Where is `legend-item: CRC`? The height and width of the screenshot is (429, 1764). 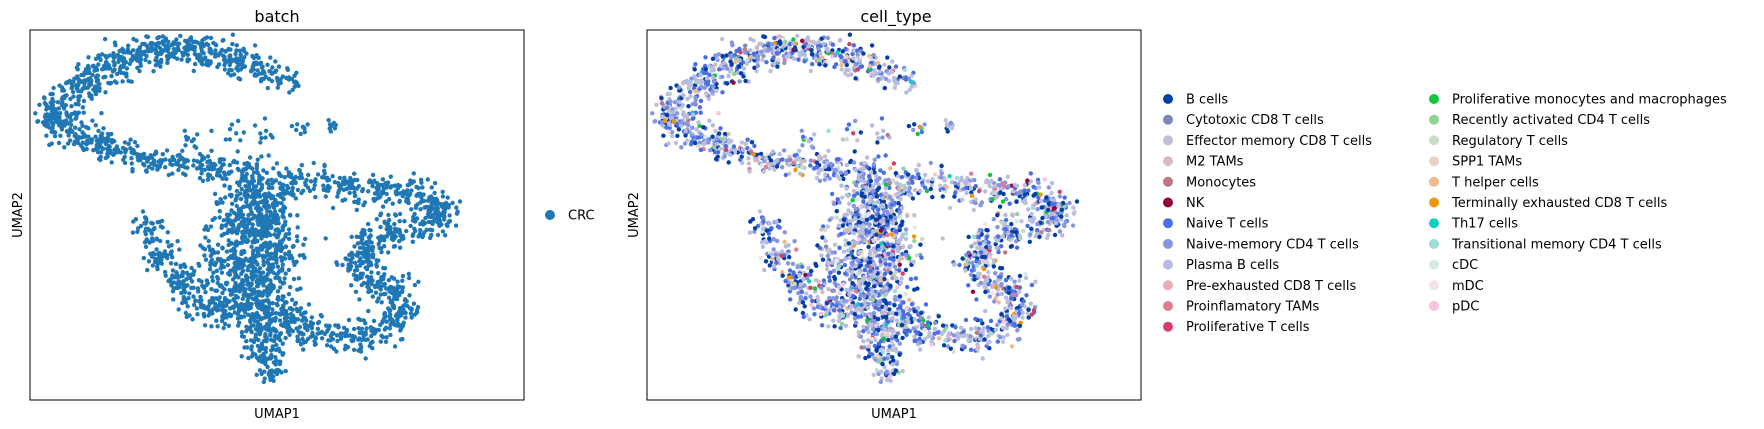 legend-item: CRC is located at coordinates (570, 216).